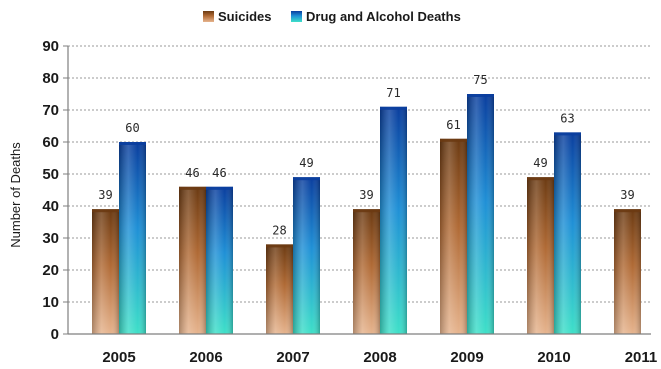 The image size is (661, 369). What do you see at coordinates (50, 270) in the screenshot?
I see `y-tick-label-20: 20` at bounding box center [50, 270].